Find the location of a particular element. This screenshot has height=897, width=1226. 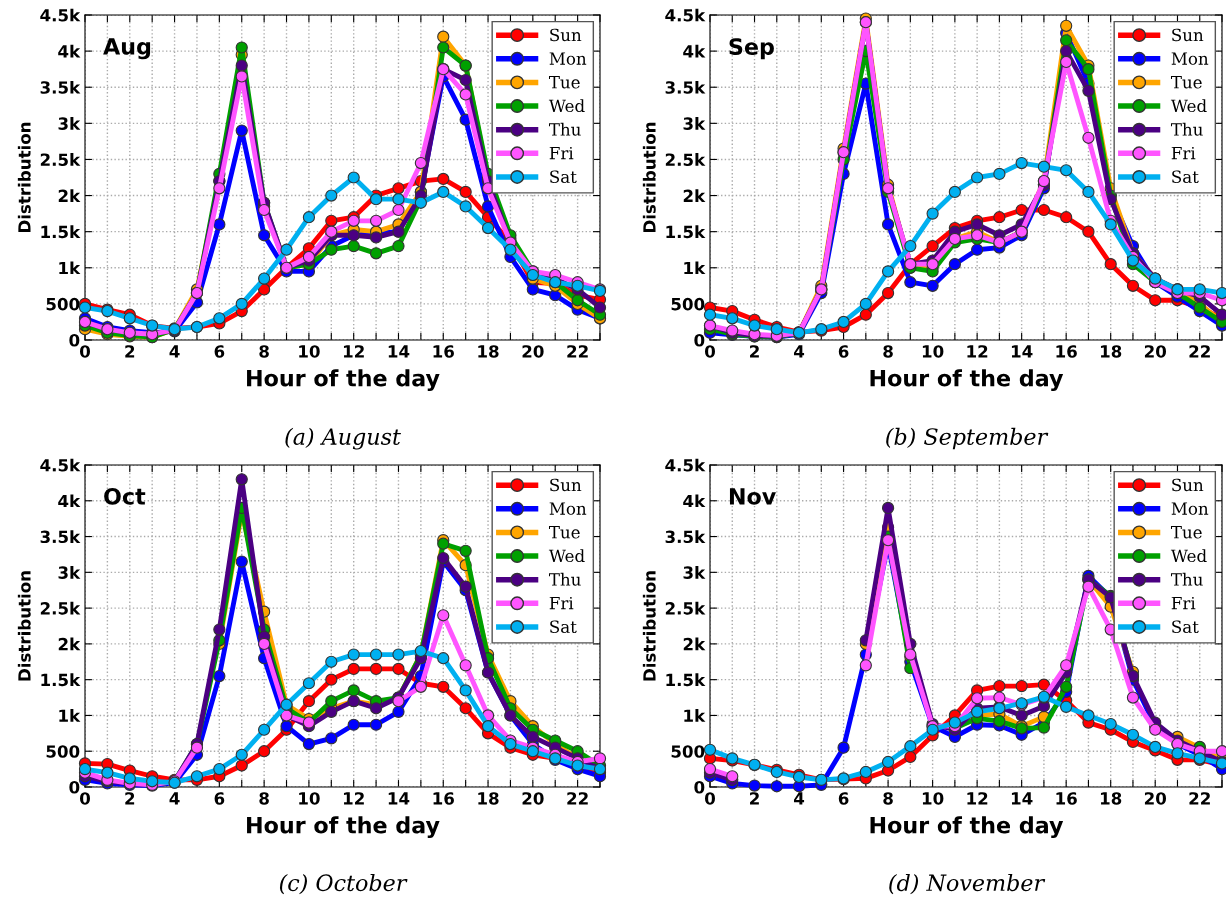

x-tick-label: 4 is located at coordinates (174, 351).